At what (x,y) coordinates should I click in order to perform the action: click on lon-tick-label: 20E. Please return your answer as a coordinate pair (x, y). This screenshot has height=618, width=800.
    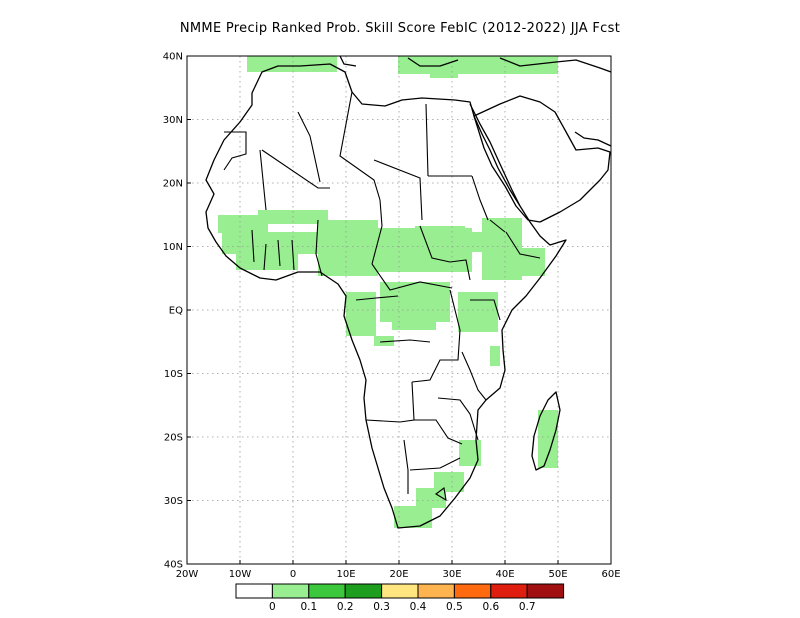
    Looking at the image, I should click on (398, 574).